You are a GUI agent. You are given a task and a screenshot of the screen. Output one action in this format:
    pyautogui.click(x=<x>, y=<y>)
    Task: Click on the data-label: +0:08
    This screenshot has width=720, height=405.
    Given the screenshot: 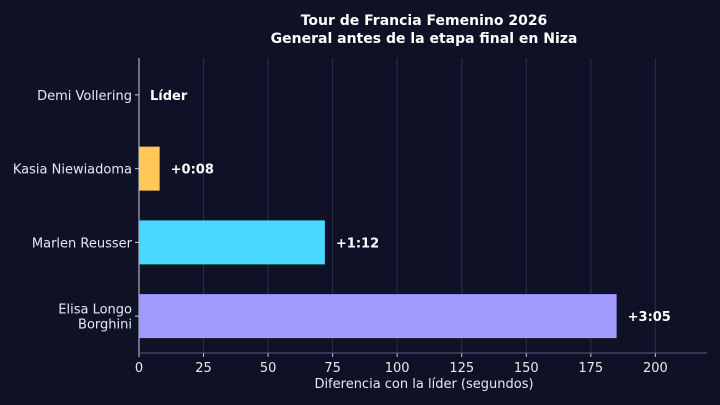 What is the action you would take?
    pyautogui.click(x=192, y=170)
    